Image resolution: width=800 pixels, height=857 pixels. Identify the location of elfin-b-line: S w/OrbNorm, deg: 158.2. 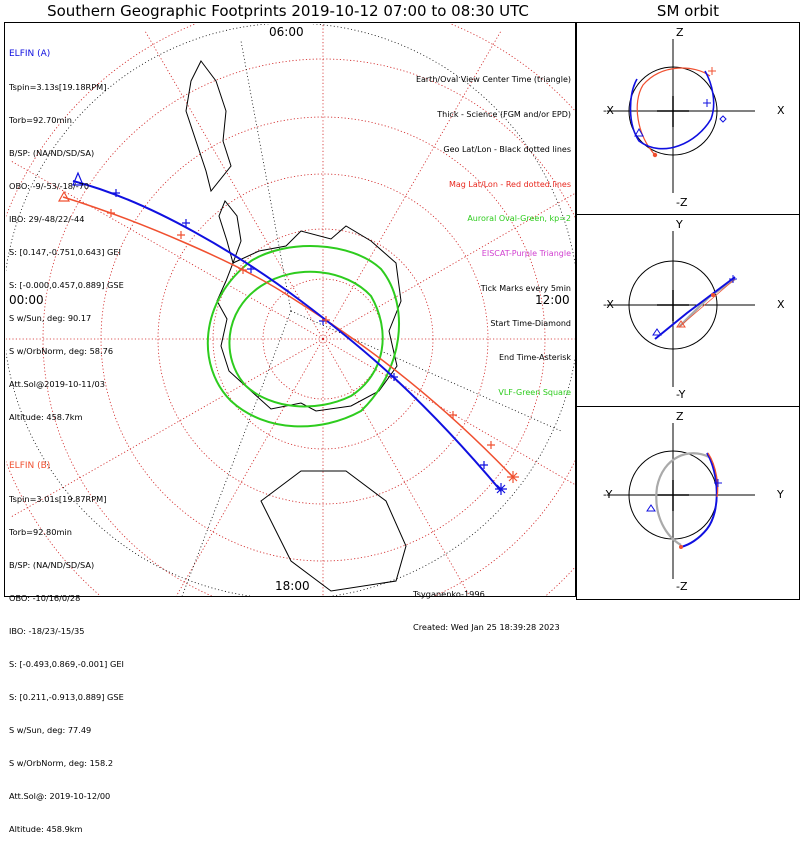
(61, 763).